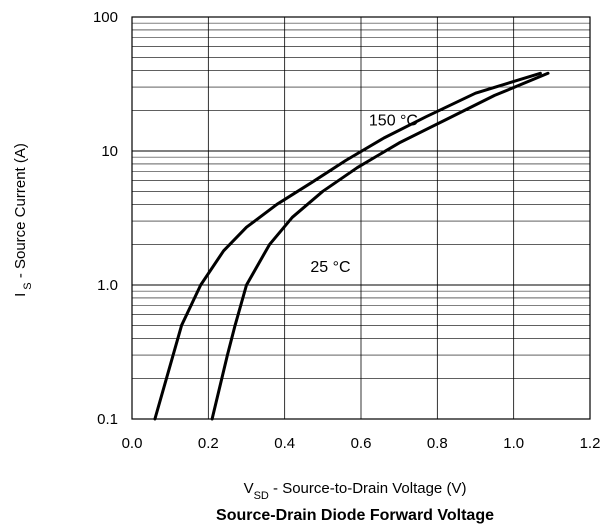 Image resolution: width=608 pixels, height=529 pixels. What do you see at coordinates (513, 443) in the screenshot?
I see `x-tick-label: 1.0` at bounding box center [513, 443].